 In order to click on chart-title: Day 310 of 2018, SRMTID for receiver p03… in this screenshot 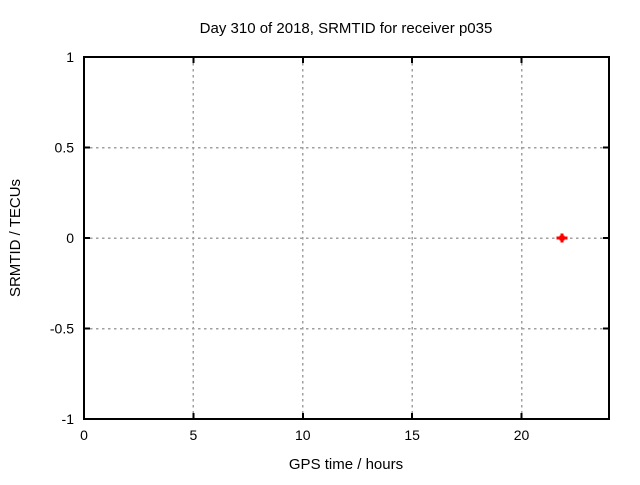, I will do `click(346, 28)`.